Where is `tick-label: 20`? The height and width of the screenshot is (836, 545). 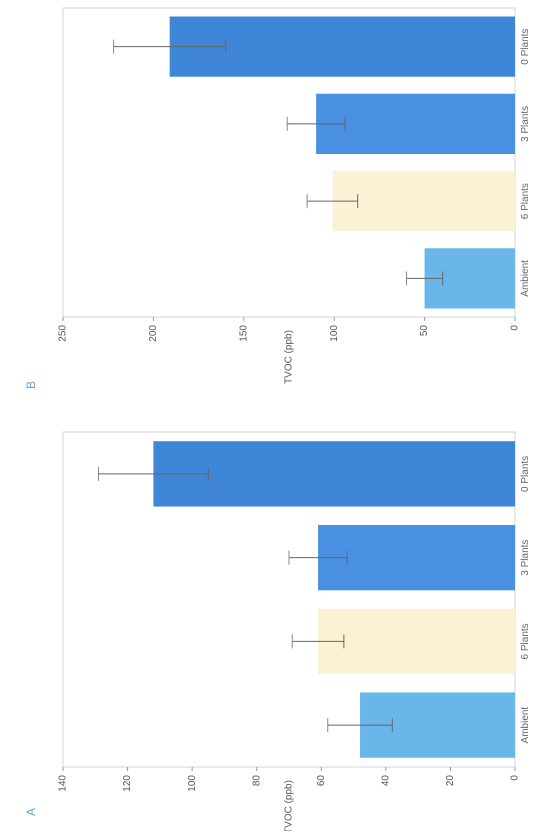 tick-label: 20 is located at coordinates (450, 781).